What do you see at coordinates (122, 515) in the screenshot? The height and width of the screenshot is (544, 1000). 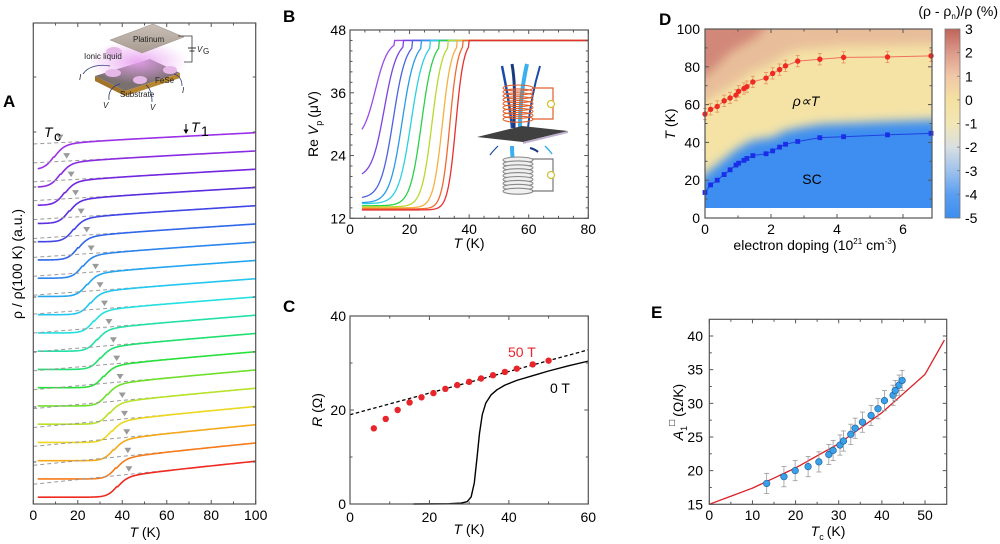 I see `x-tick-label: 40` at bounding box center [122, 515].